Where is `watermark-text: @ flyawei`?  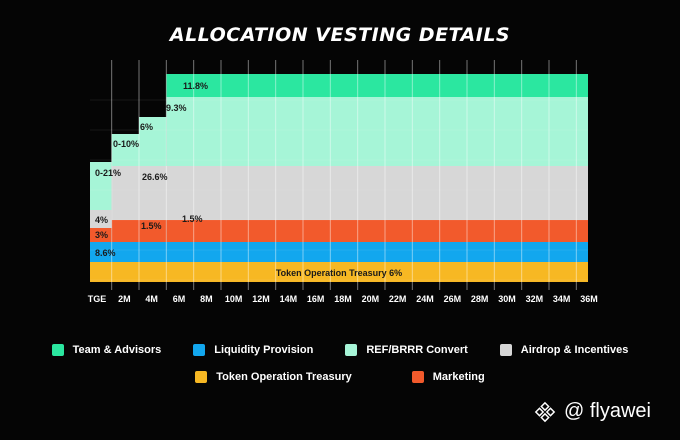
watermark-text: @ flyawei is located at coordinates (607, 411).